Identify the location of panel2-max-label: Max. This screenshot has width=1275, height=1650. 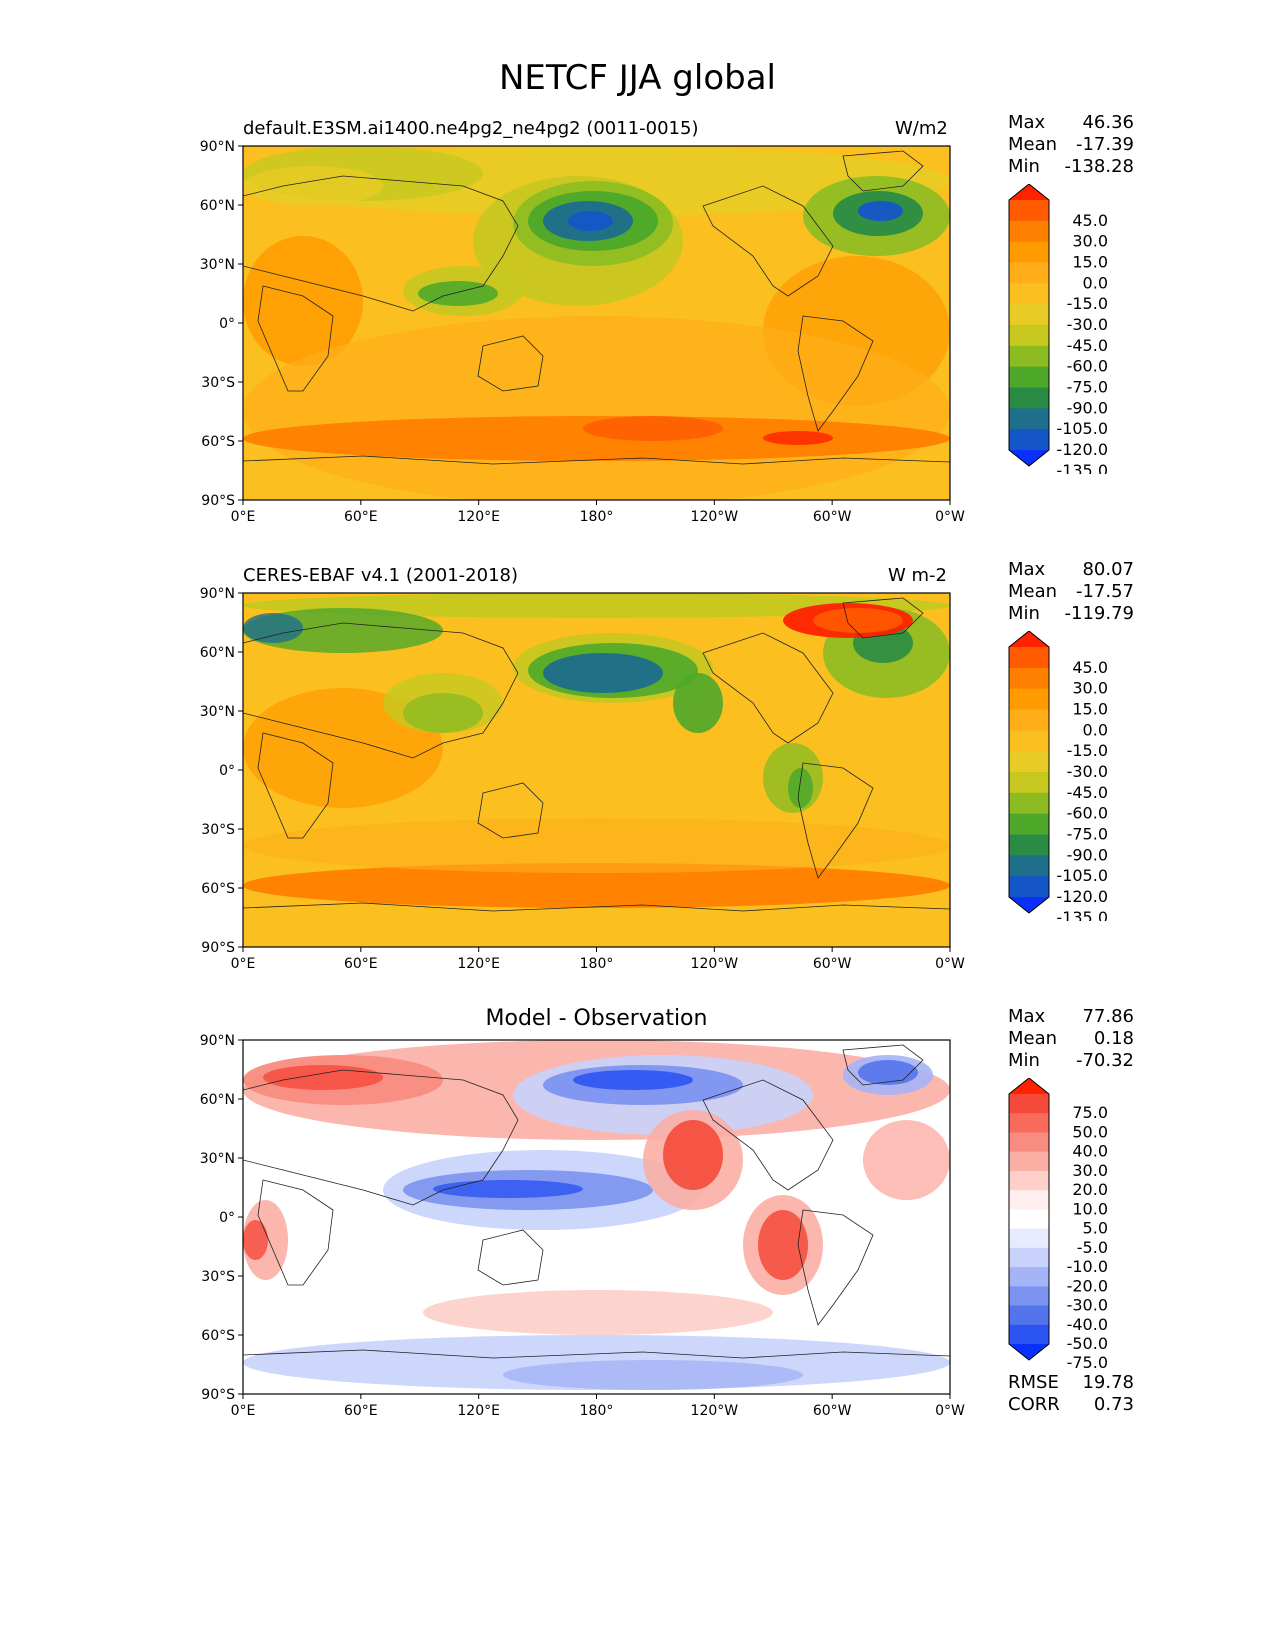
(1027, 569).